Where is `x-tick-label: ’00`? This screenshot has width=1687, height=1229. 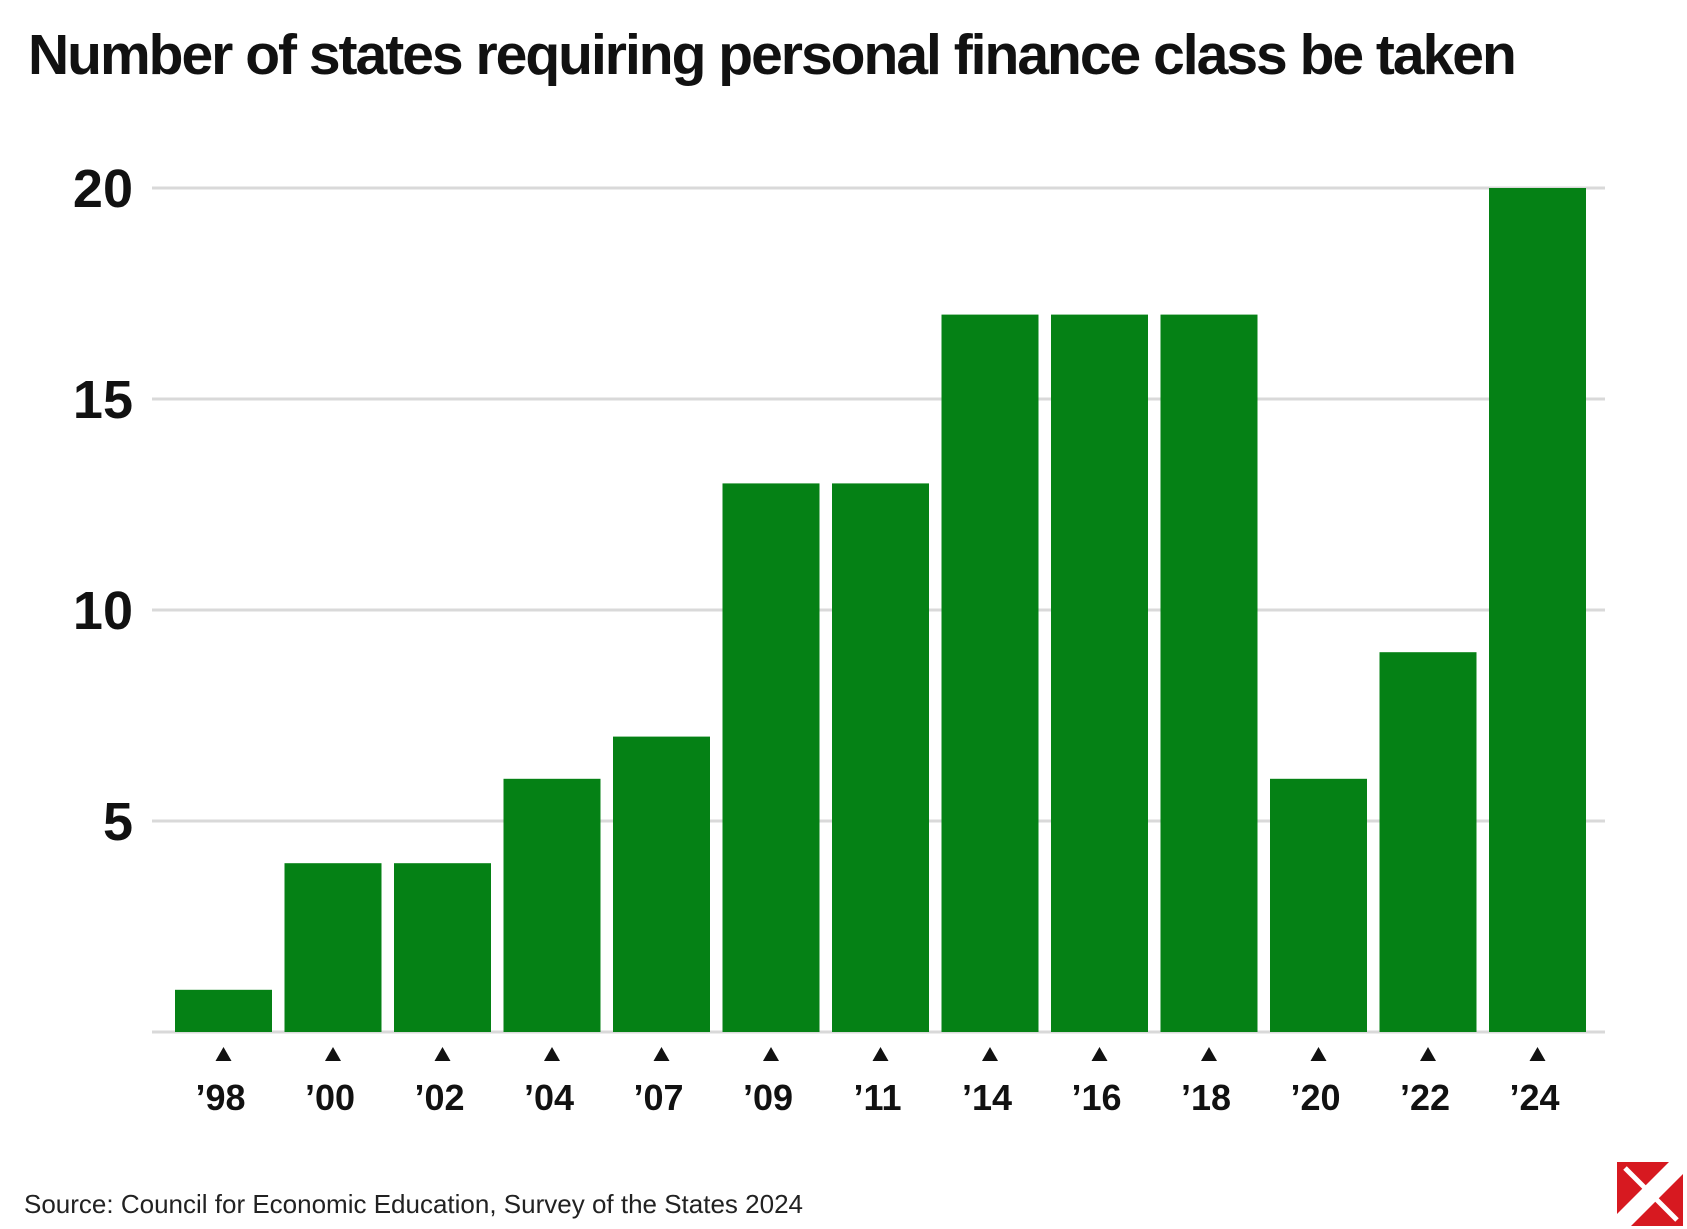
x-tick-label: ’00 is located at coordinates (330, 1097).